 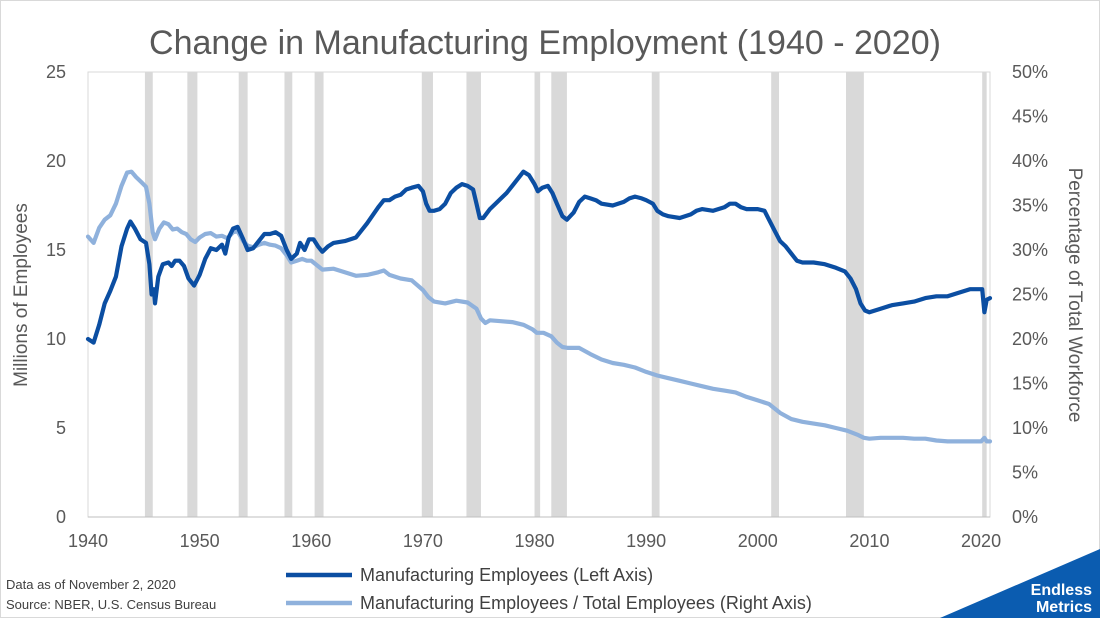 I want to click on y2-tick-label: 0%, so click(x=1025, y=517).